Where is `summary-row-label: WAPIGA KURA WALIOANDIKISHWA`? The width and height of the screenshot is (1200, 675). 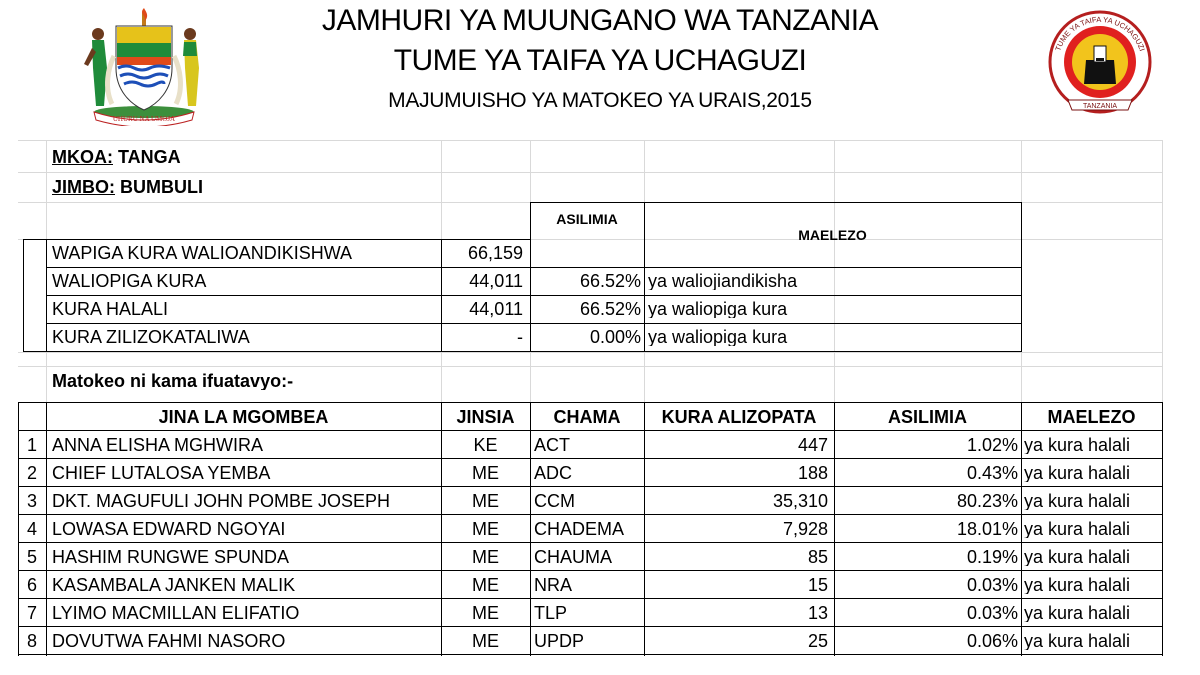
summary-row-label: WAPIGA KURA WALIOANDIKISHWA is located at coordinates (202, 253).